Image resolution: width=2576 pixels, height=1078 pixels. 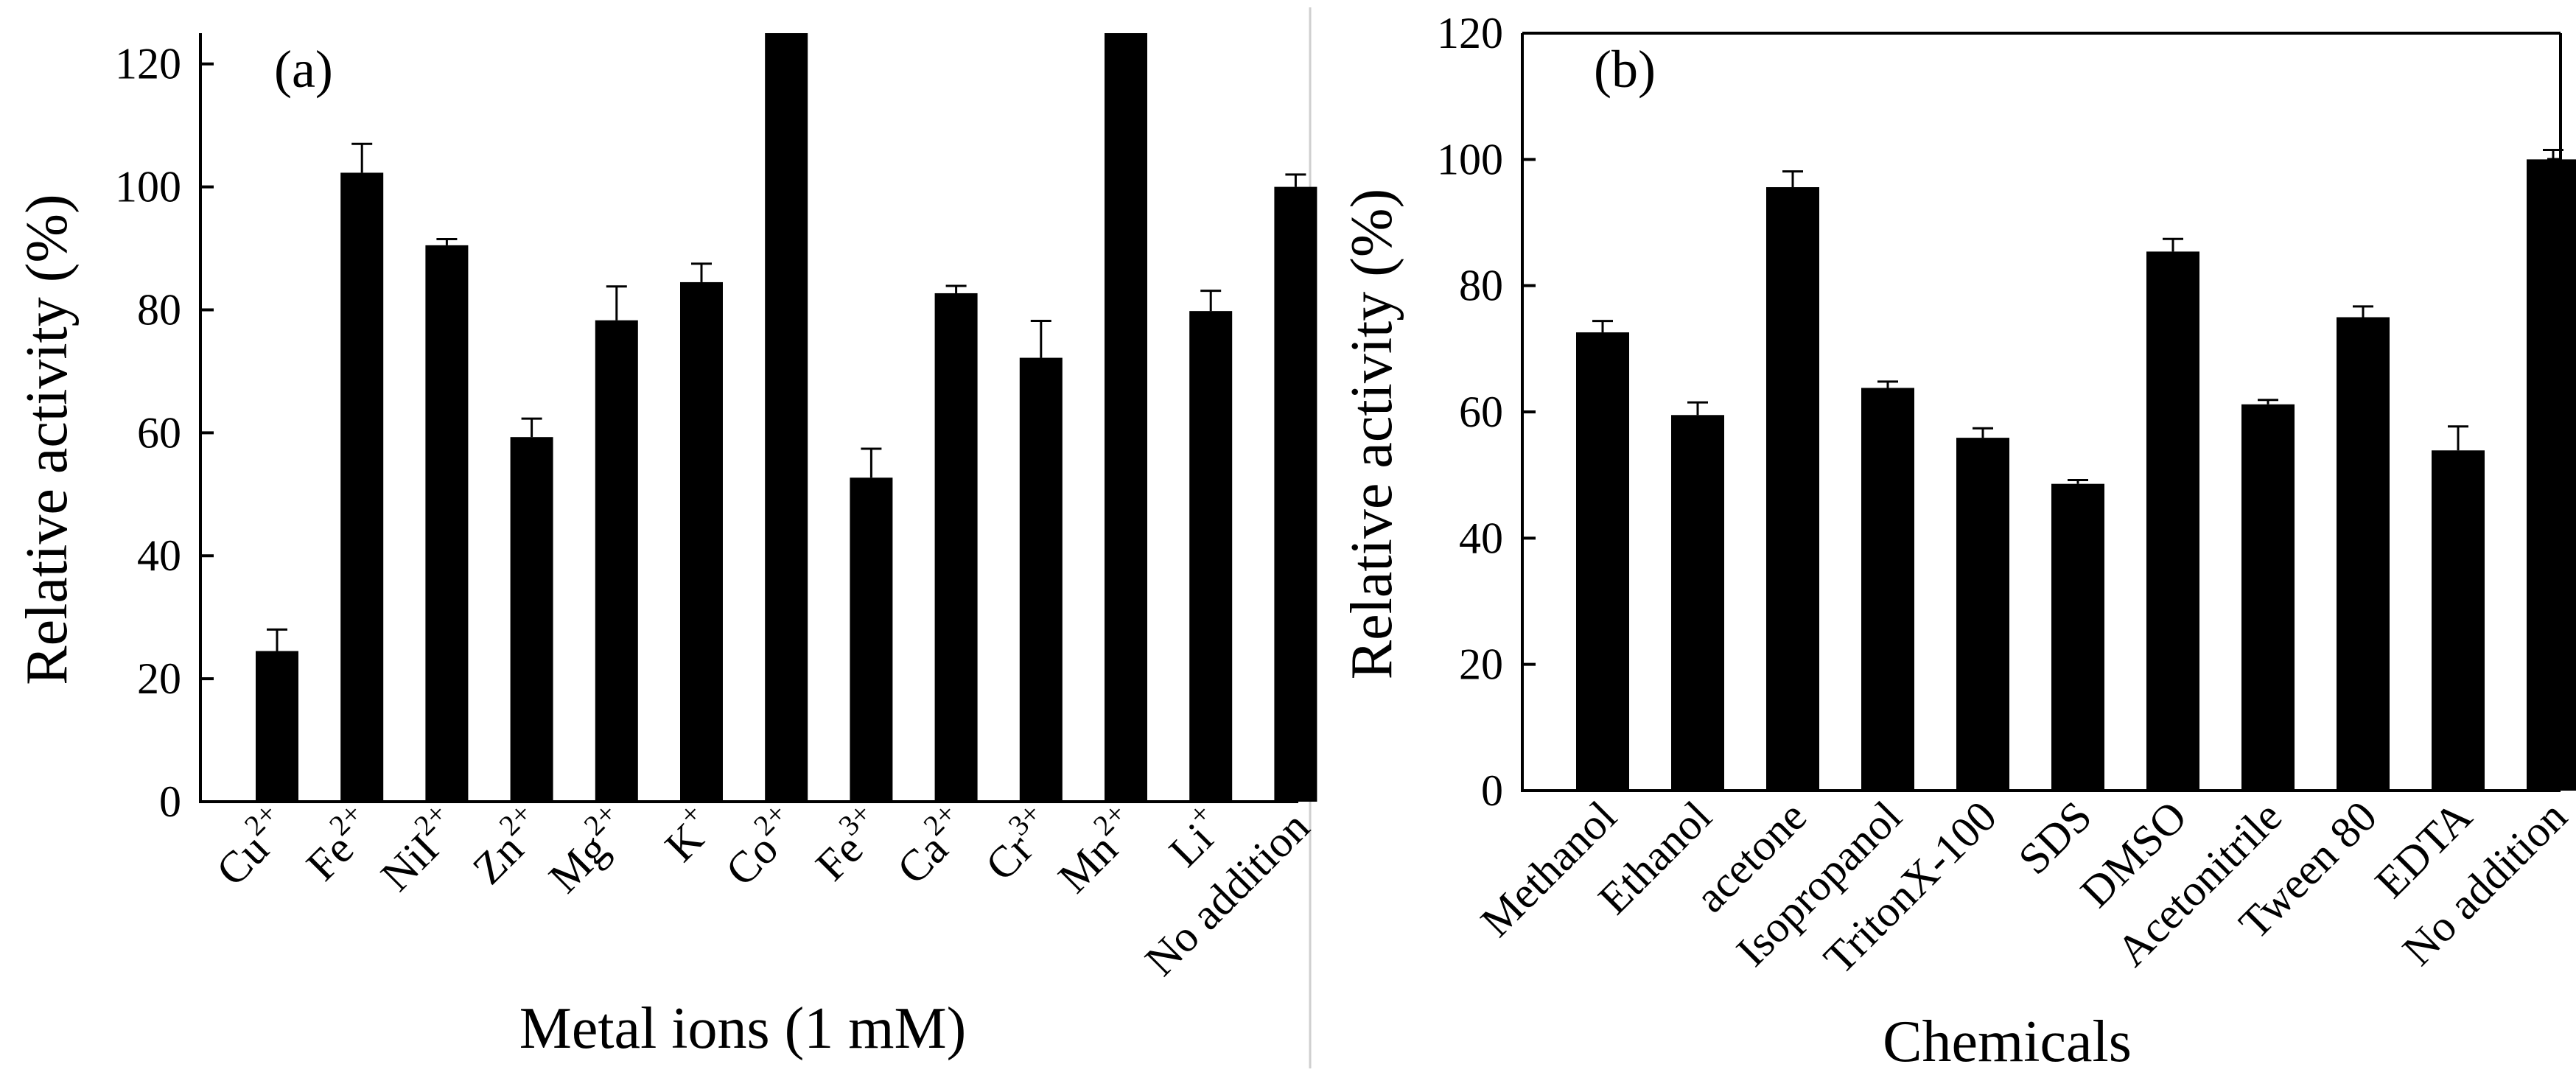 I want to click on b-y-tick-label: 60, so click(x=1481, y=412).